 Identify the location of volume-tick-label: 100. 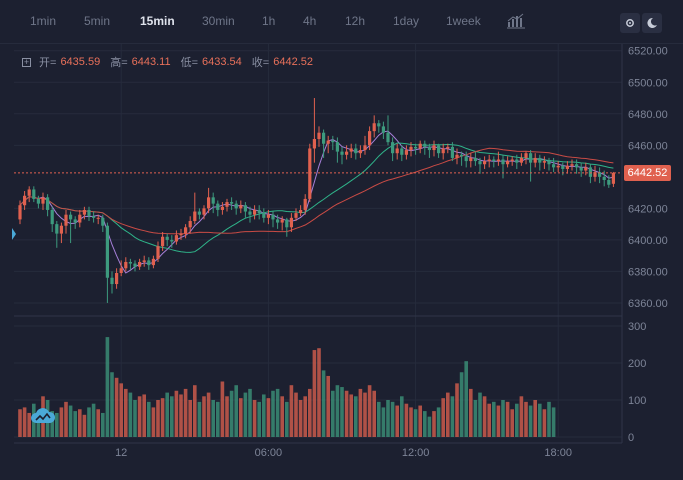
(637, 401).